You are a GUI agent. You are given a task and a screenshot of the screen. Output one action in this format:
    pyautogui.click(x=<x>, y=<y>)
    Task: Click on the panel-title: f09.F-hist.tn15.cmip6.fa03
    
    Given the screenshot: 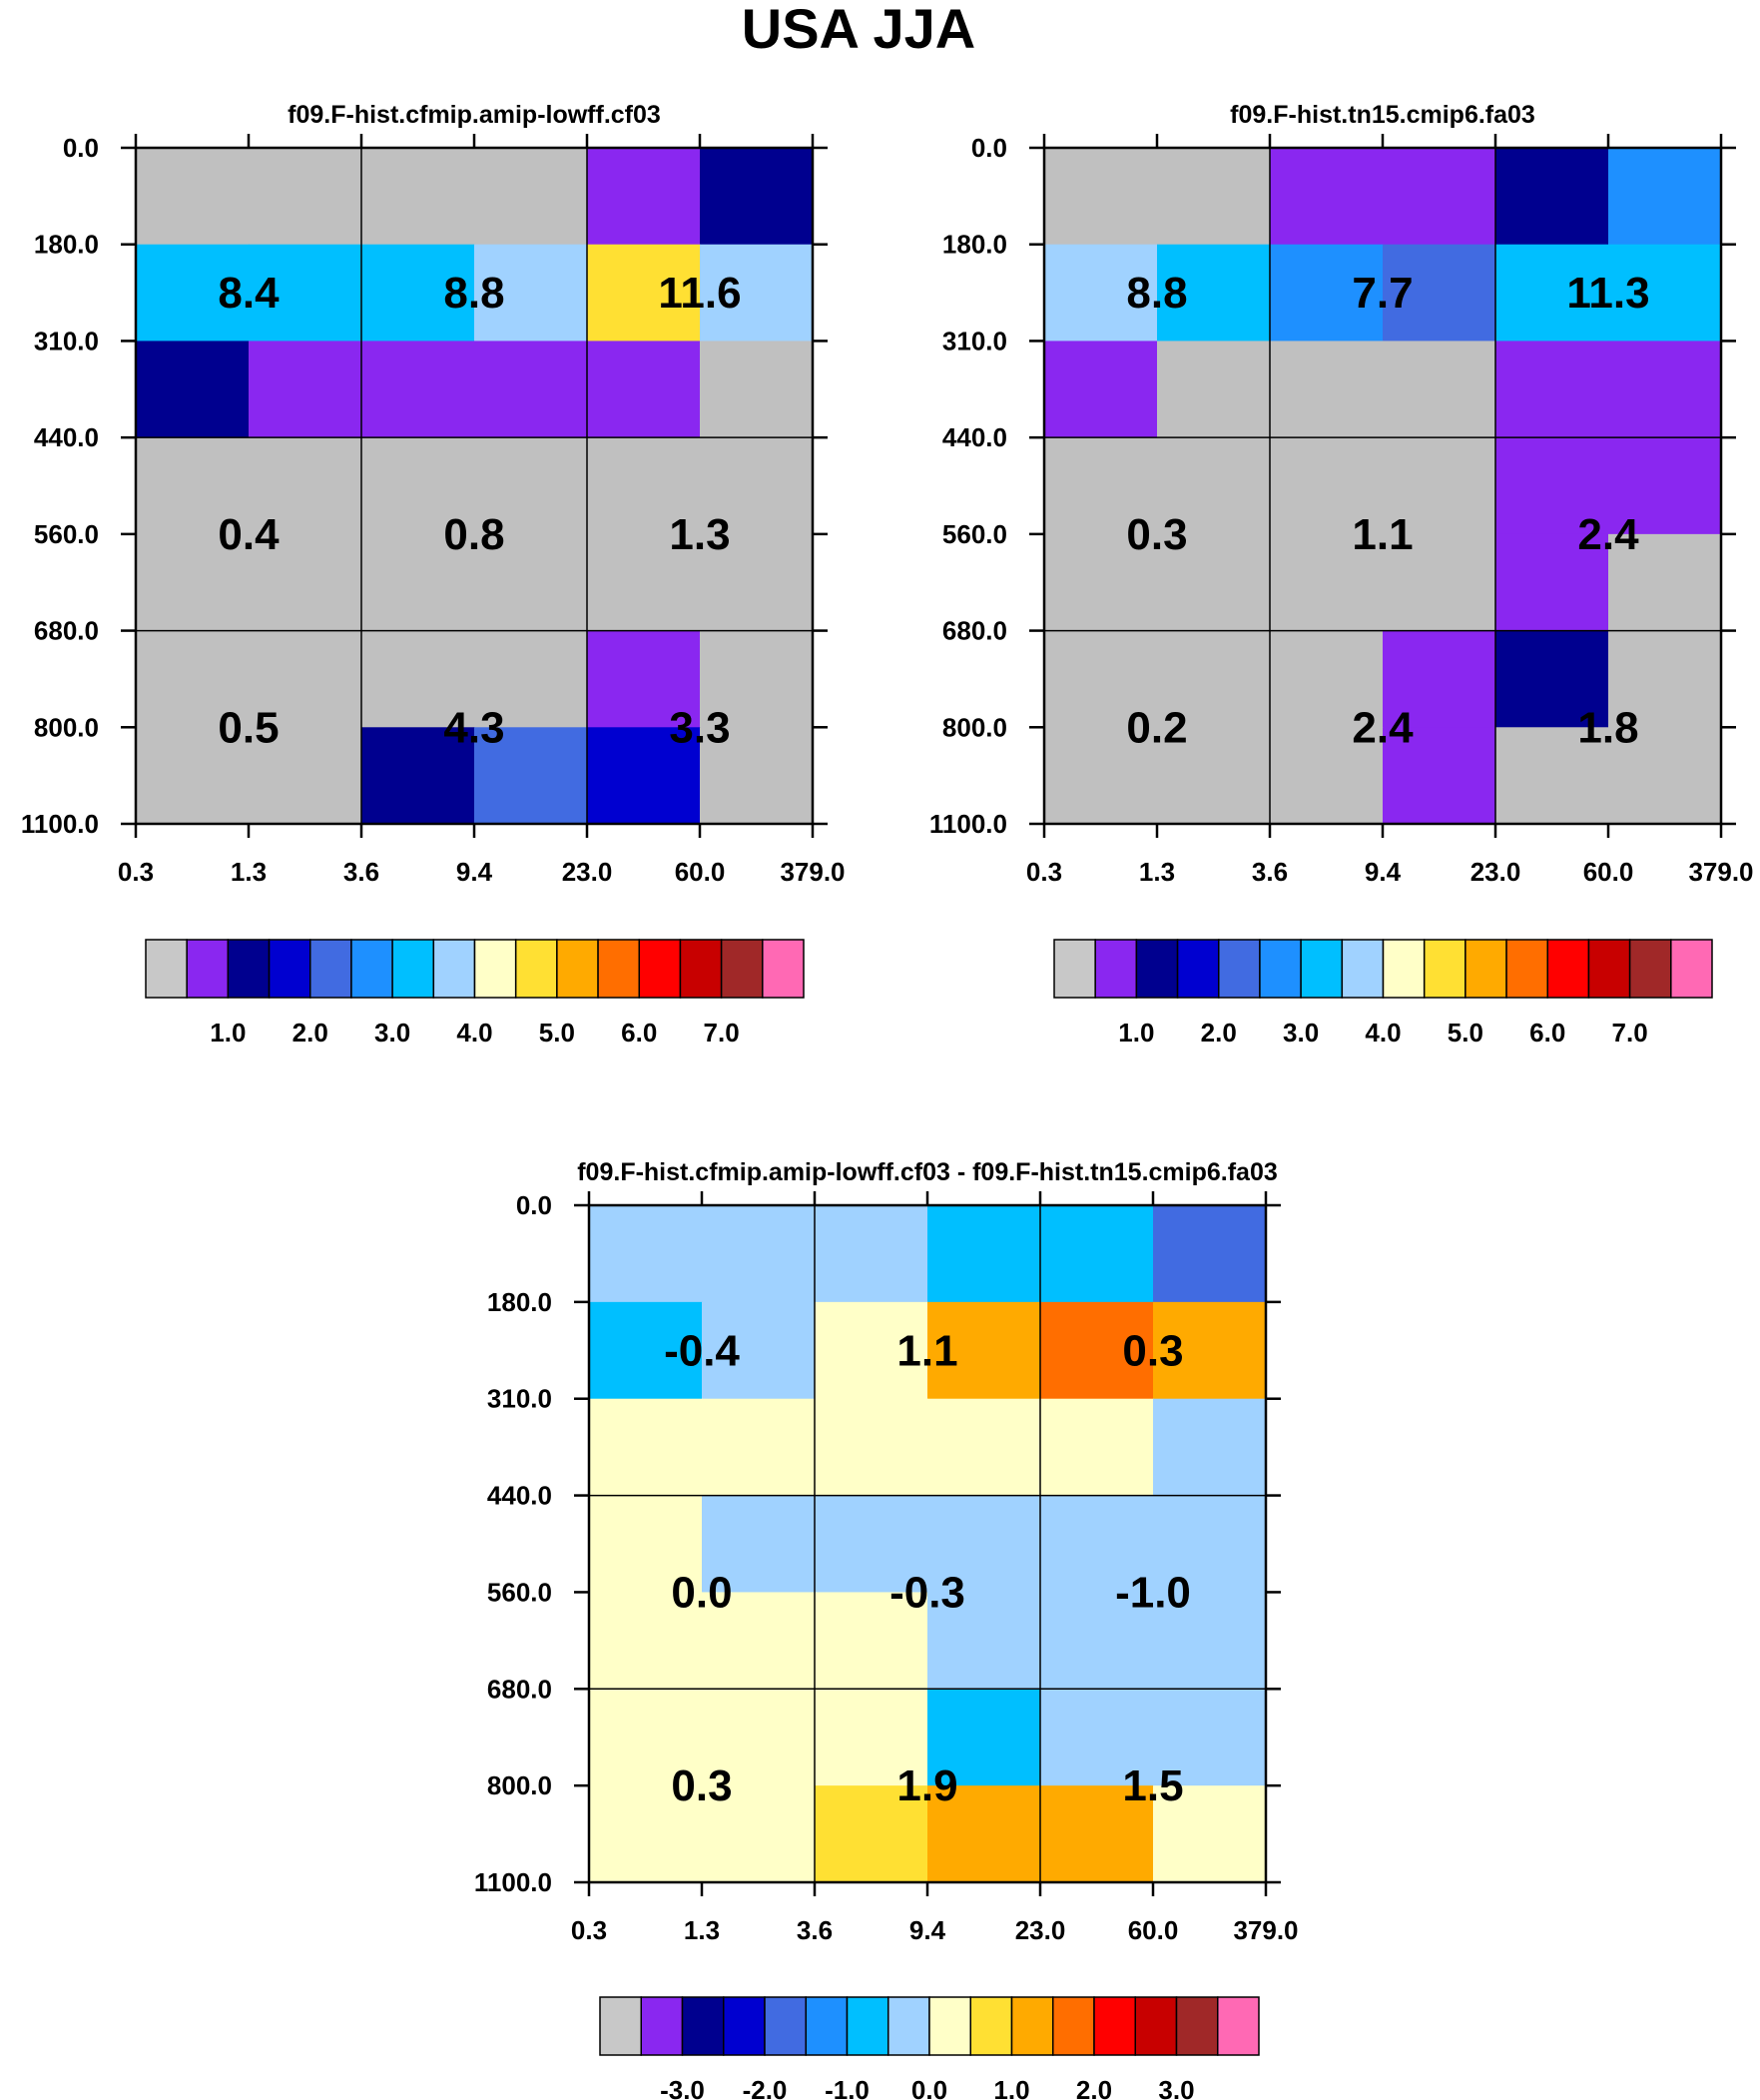 What is the action you would take?
    pyautogui.click(x=1382, y=115)
    